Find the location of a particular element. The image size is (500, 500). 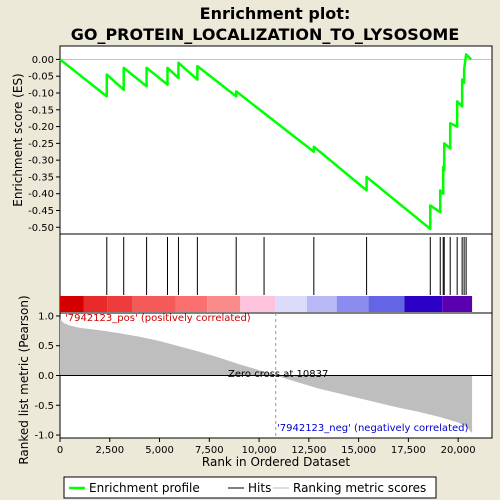

legend-box is located at coordinates (250, 487).